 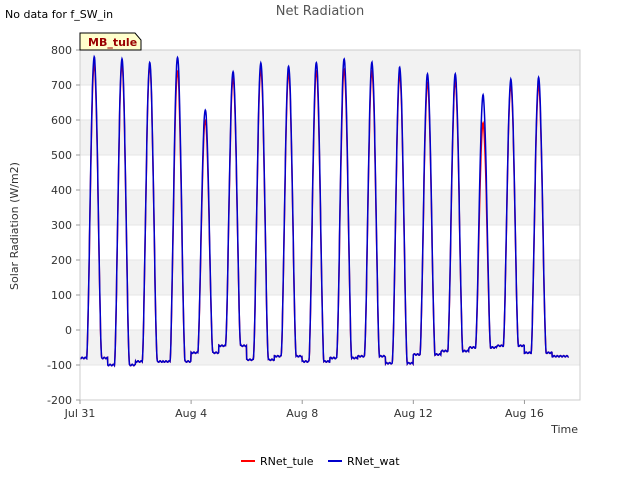 I want to click on y-tick-label: 700, so click(x=61, y=85).